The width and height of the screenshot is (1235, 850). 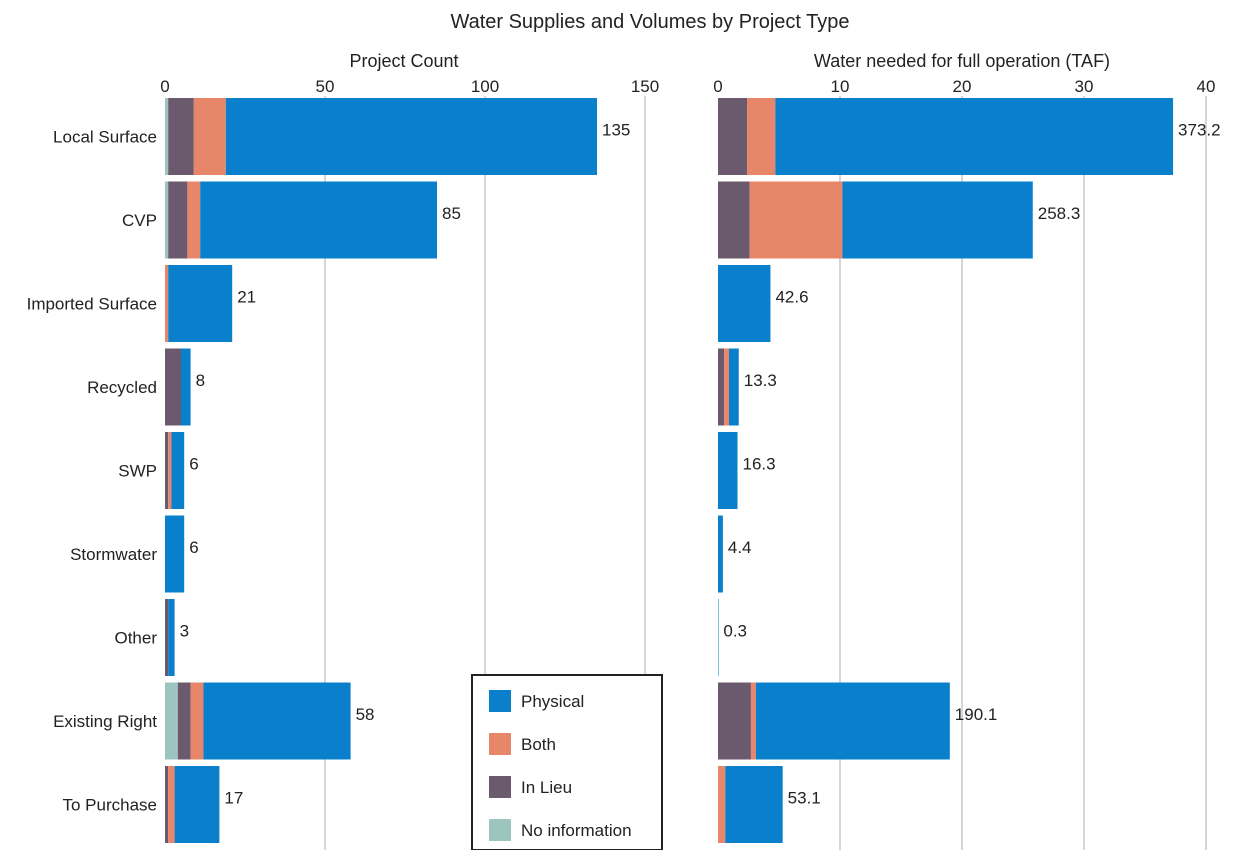 I want to click on legend-swatch-both, so click(x=500, y=744).